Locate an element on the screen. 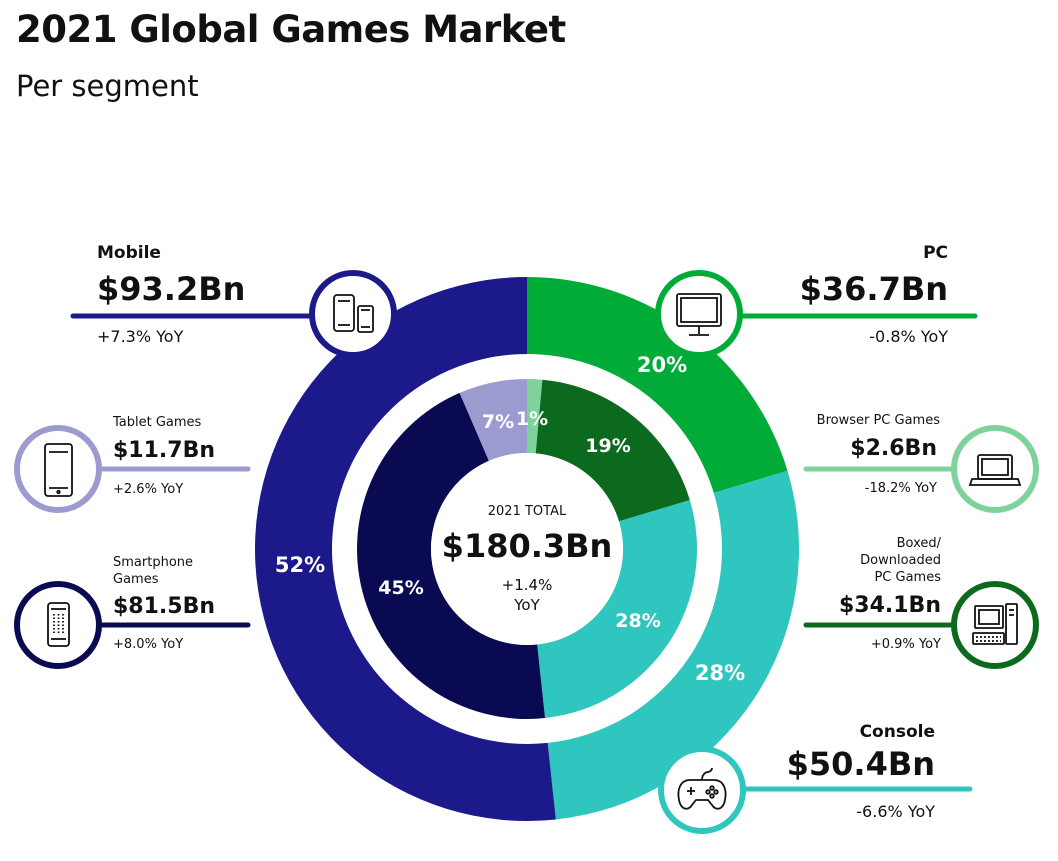 This screenshot has height=861, width=1058. boxed-name-line1: Boxed/ is located at coordinates (919, 543).